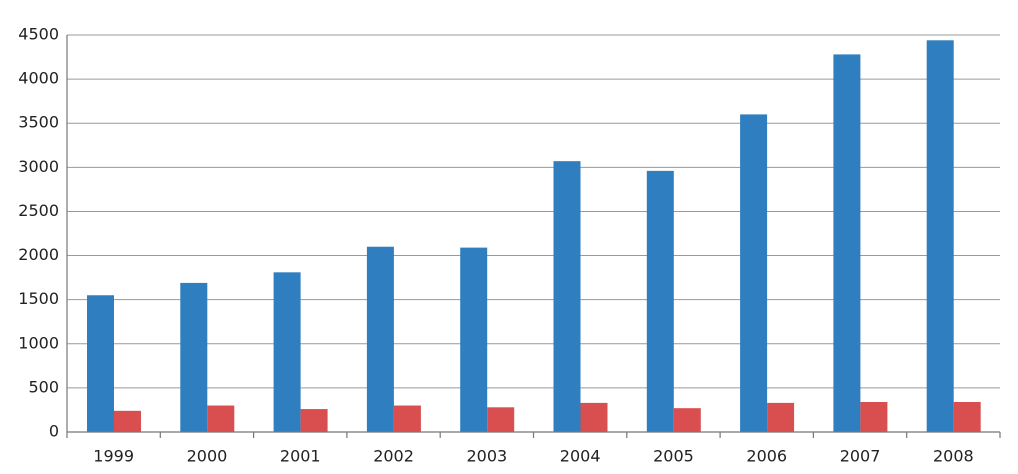 This screenshot has height=474, width=1018. I want to click on y-tick-label: 2500, so click(38, 210).